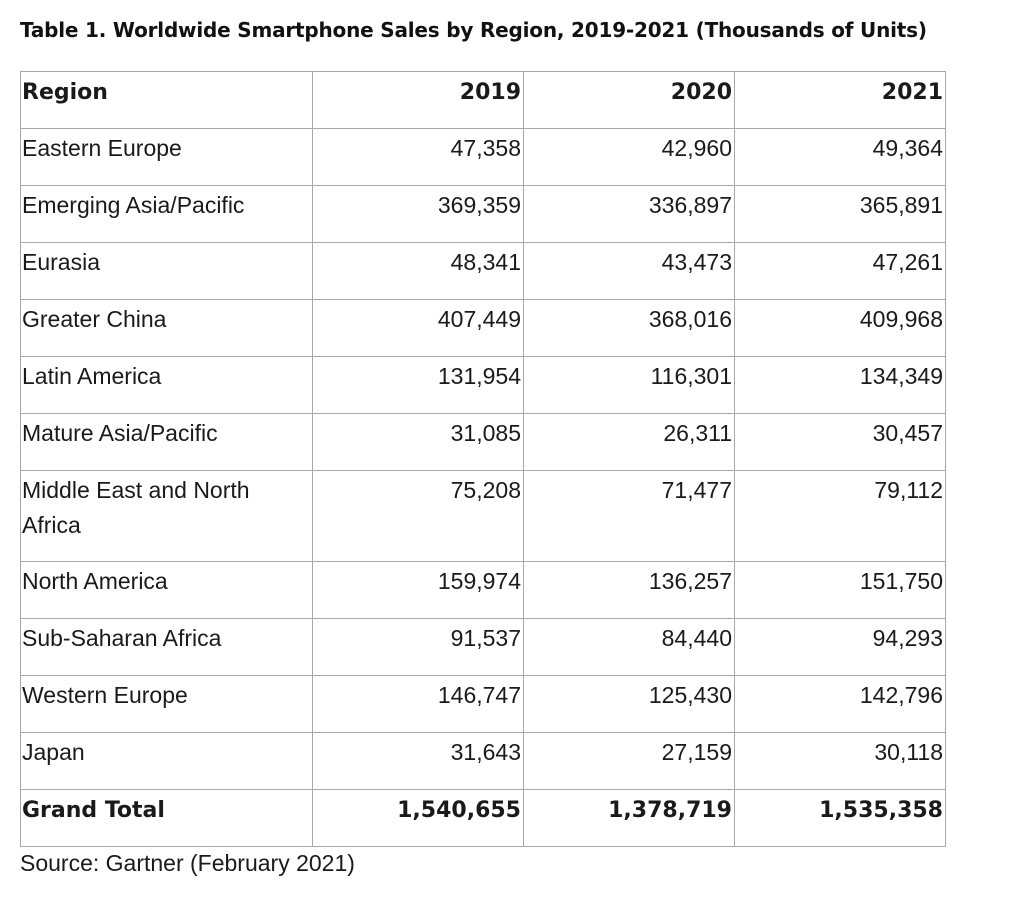  Describe the element at coordinates (166, 818) in the screenshot. I see `grand-total-label: Grand Total` at that location.